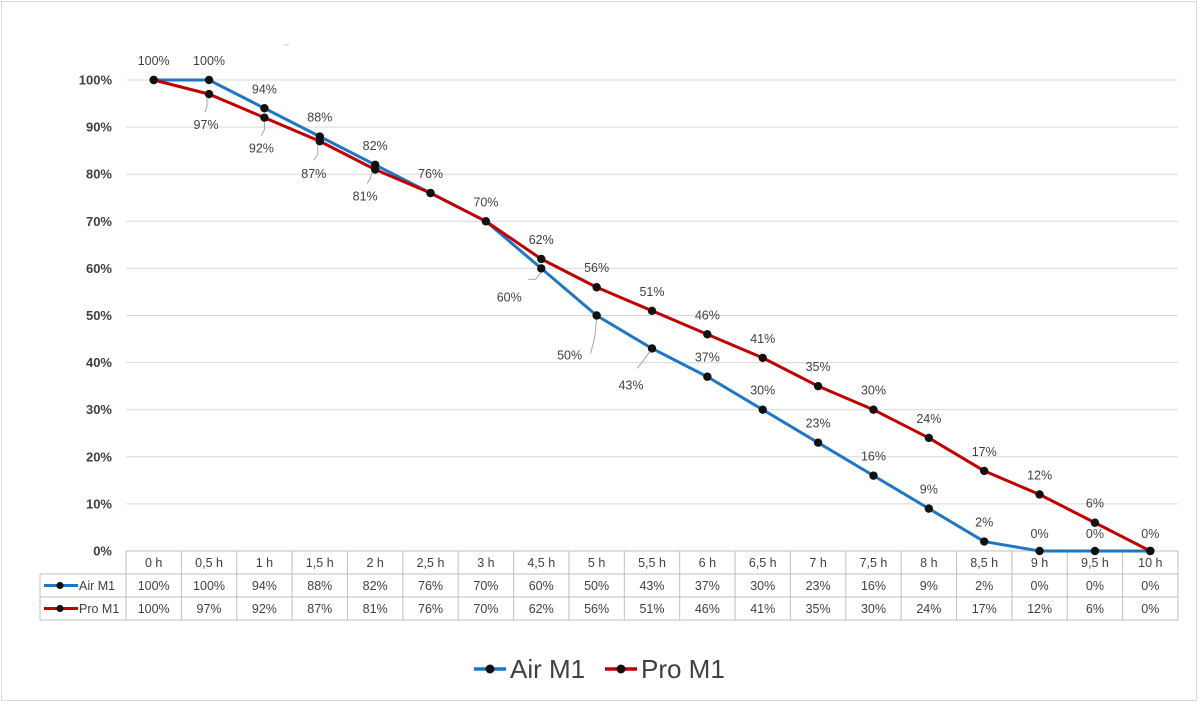  I want to click on table-value: 62%, so click(541, 609).